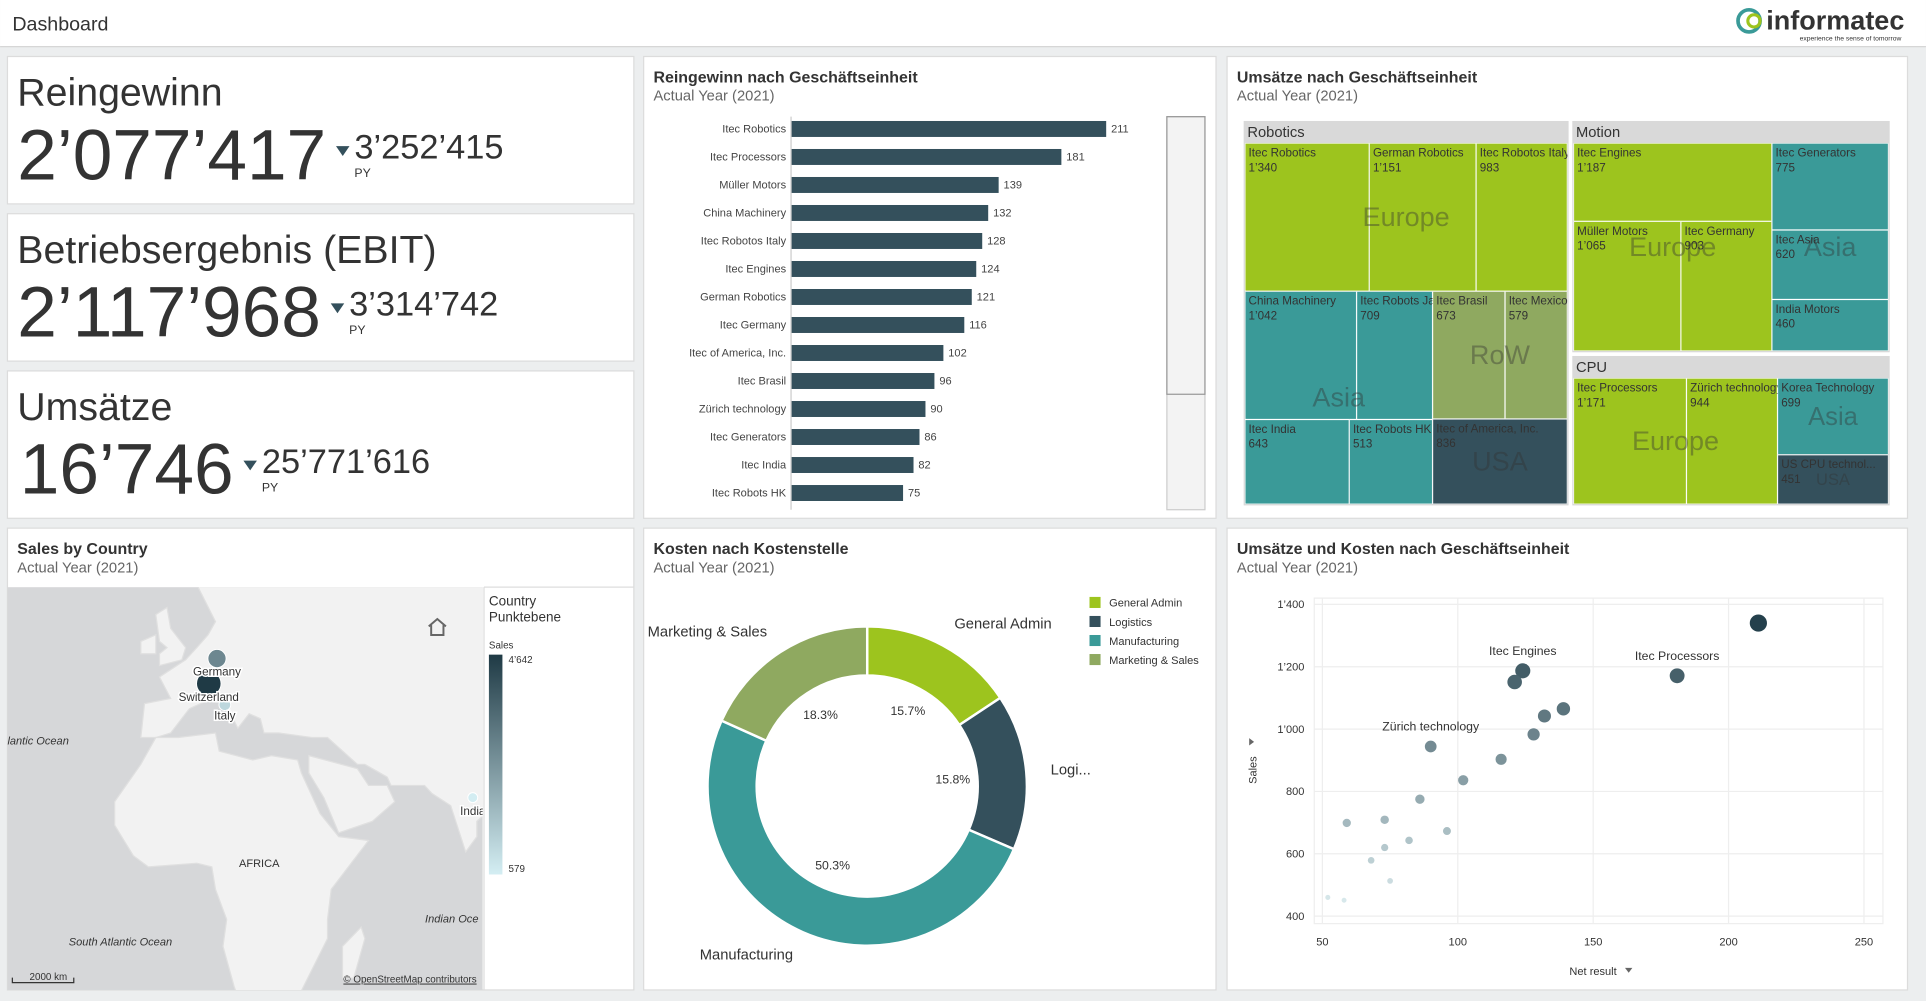 This screenshot has width=1926, height=1001. Describe the element at coordinates (1407, 301) in the screenshot. I see `treemap-item-label: Itec Robots Japan` at that location.